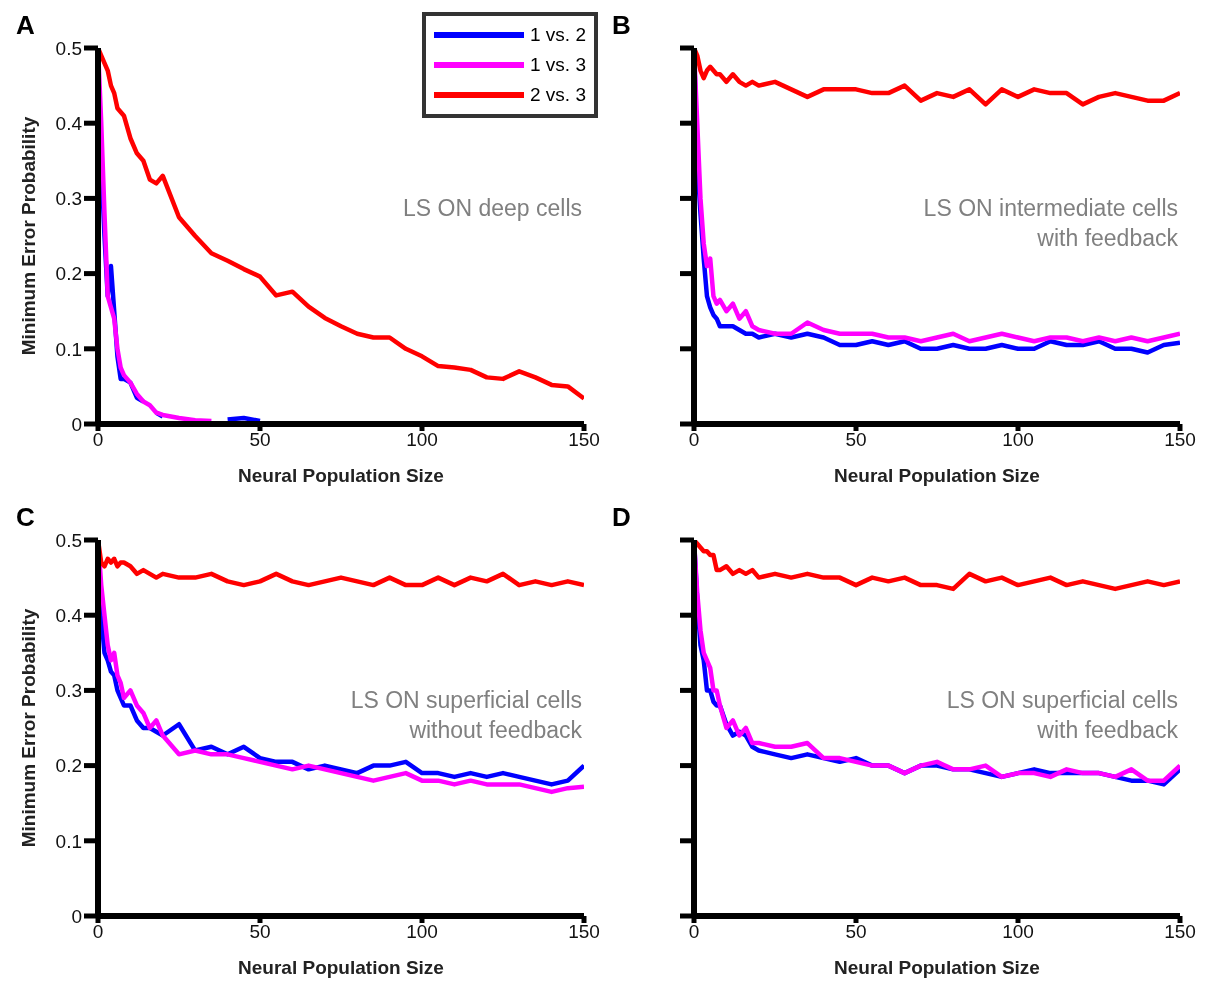 The width and height of the screenshot is (1209, 989). I want to click on legend-label: 1 vs. 2, so click(558, 35).